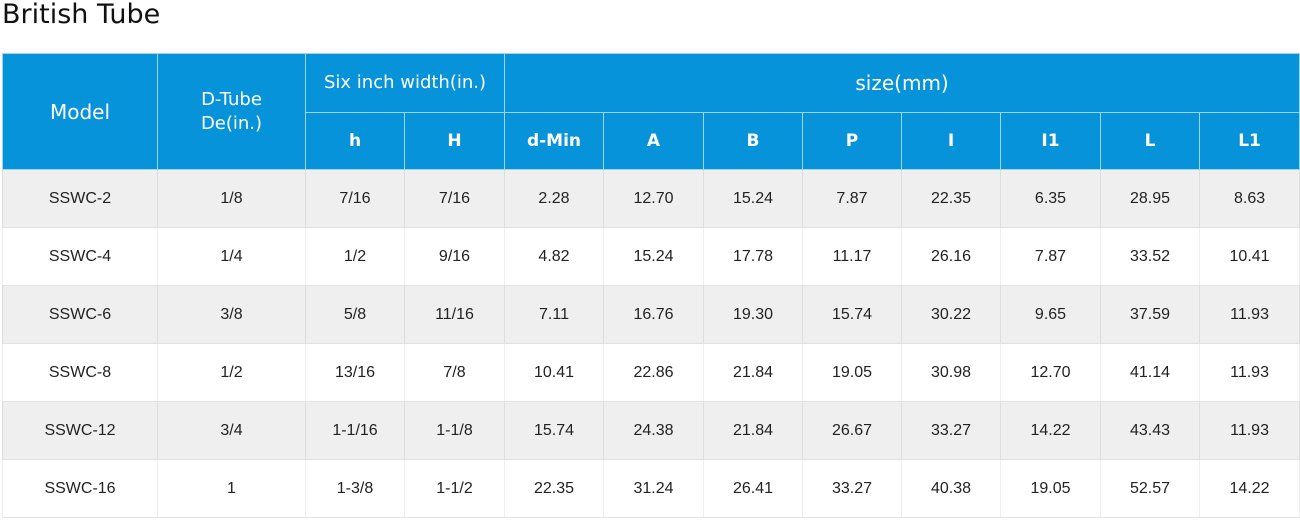 The width and height of the screenshot is (1300, 520). What do you see at coordinates (951, 198) in the screenshot?
I see `cell-i: 22.35` at bounding box center [951, 198].